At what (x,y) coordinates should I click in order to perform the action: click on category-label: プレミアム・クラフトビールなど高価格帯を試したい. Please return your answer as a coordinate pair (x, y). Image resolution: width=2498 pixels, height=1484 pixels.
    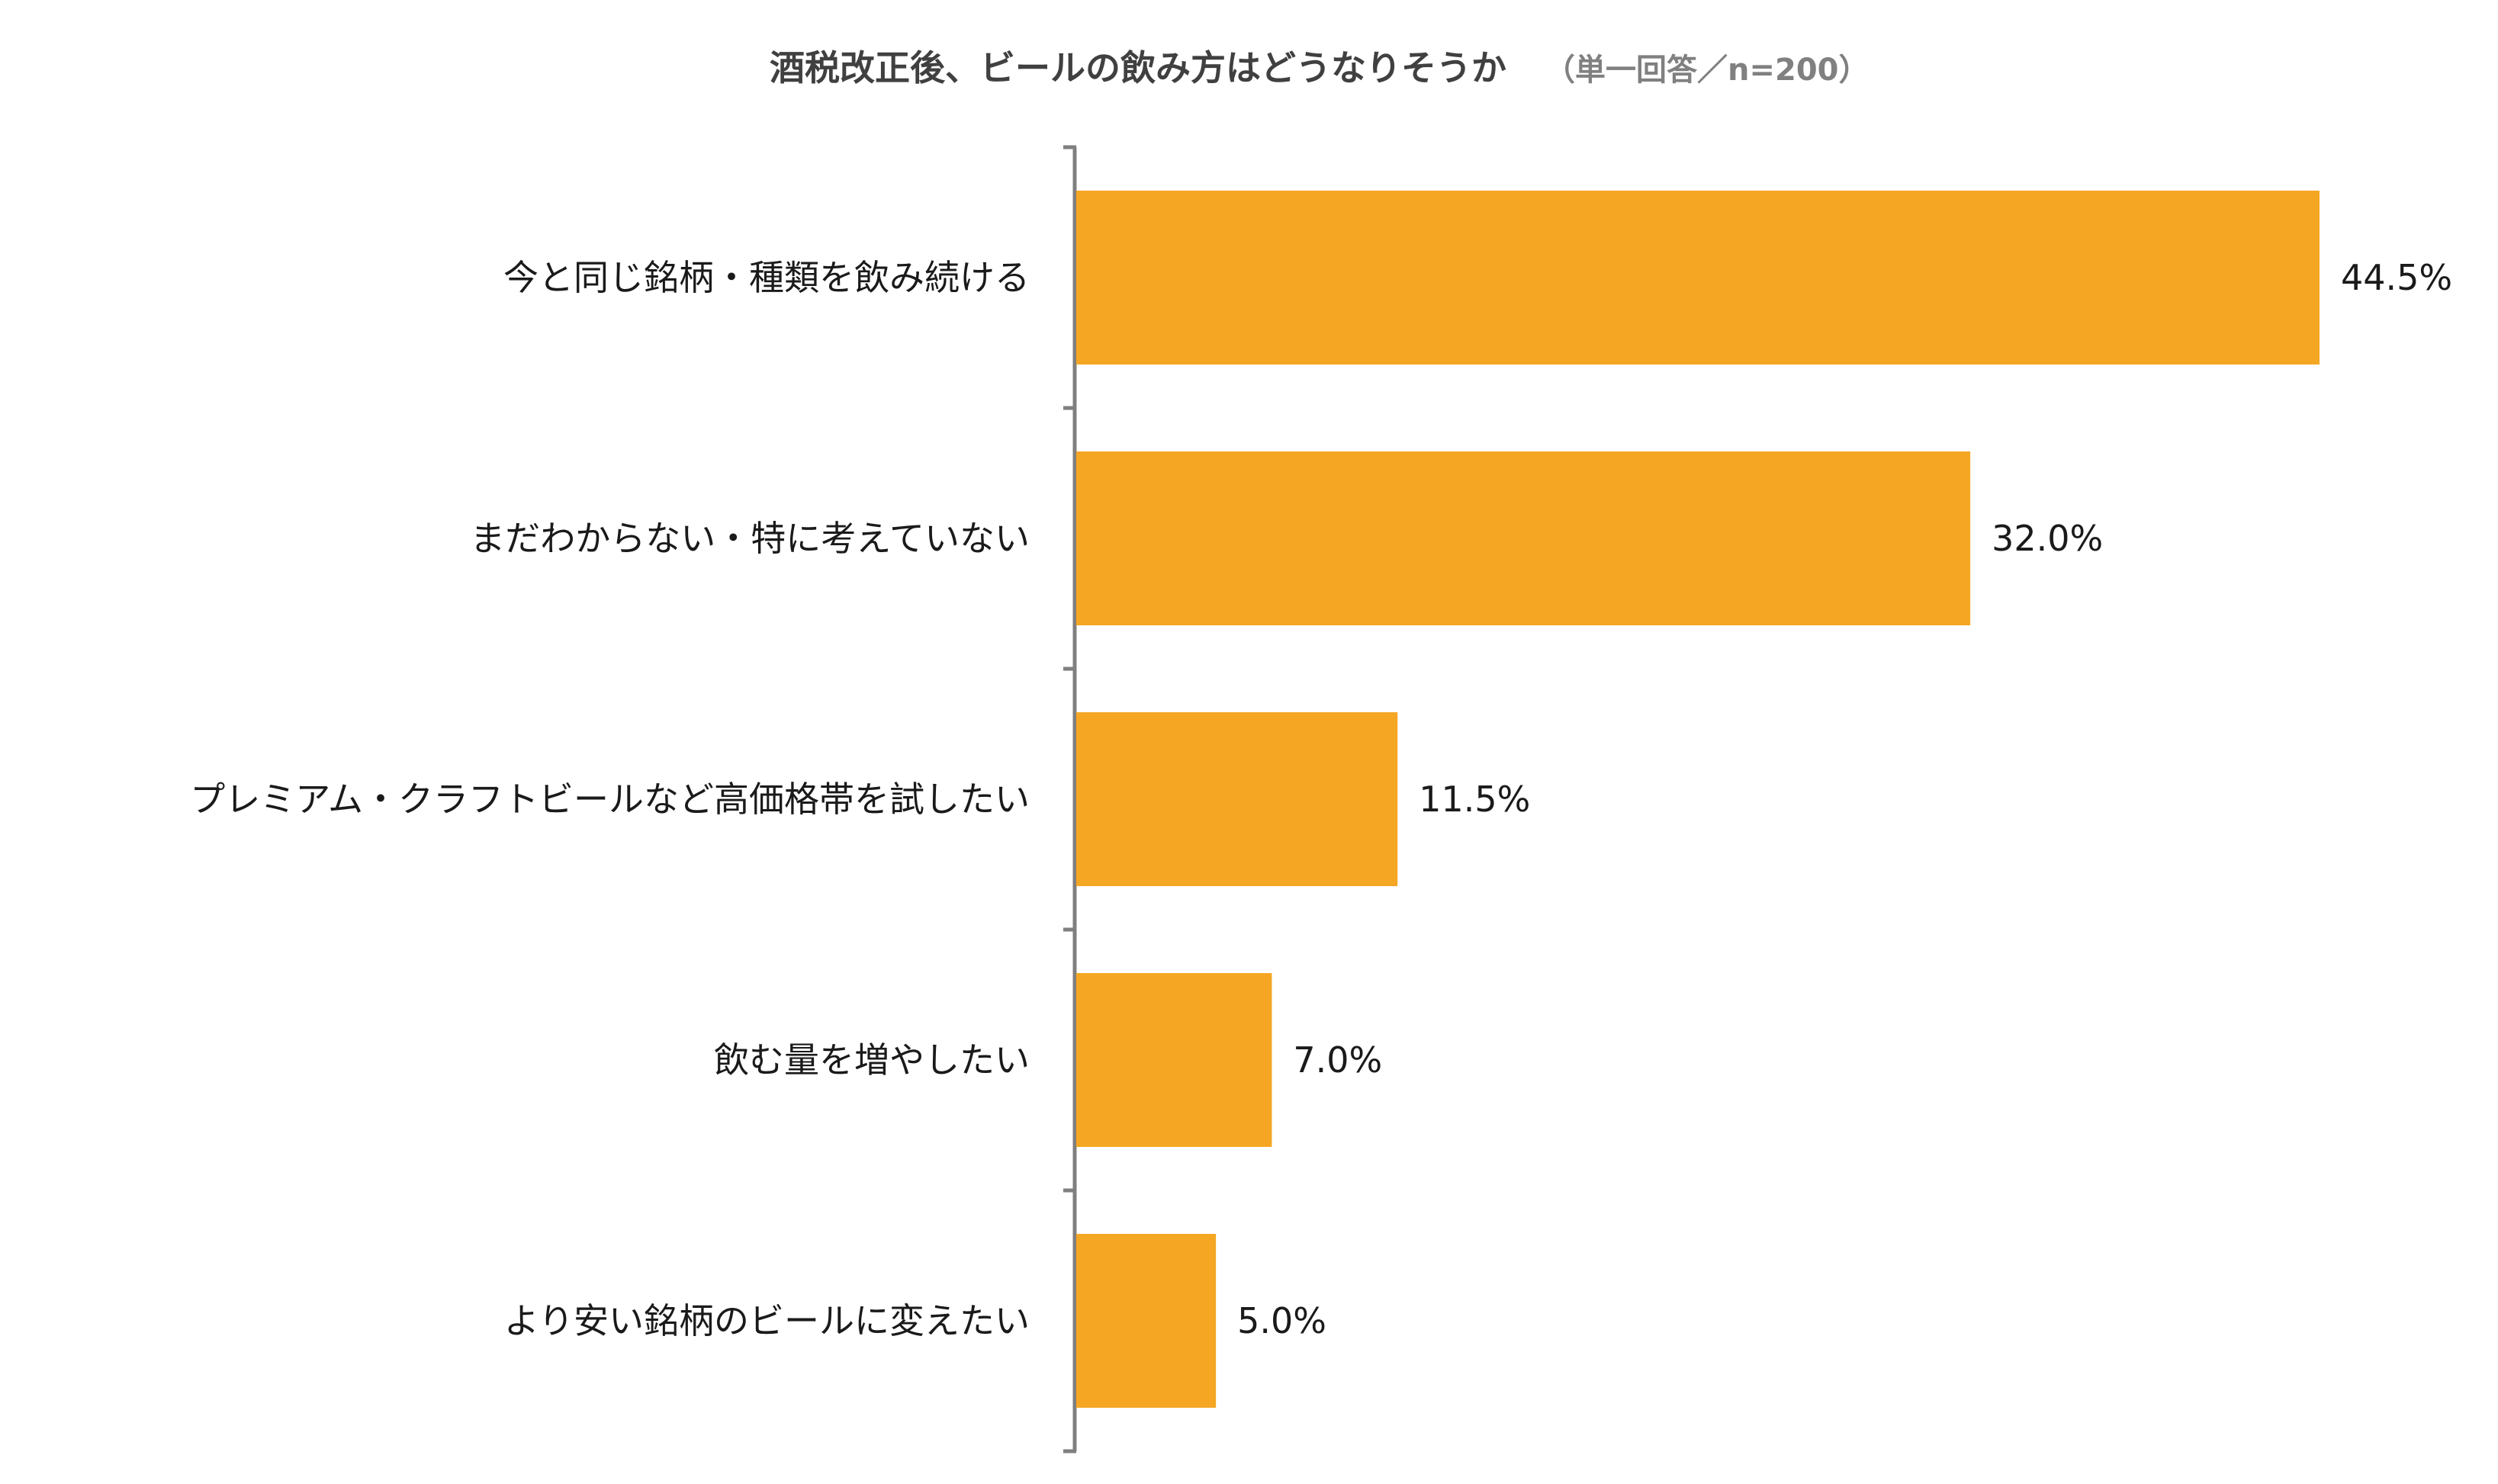
    Looking at the image, I should click on (610, 800).